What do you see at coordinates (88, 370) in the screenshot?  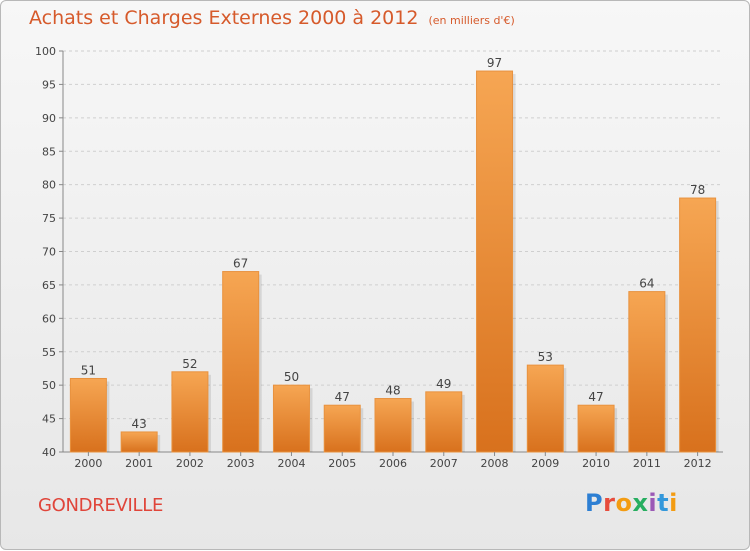 I see `bar-value-label: 51` at bounding box center [88, 370].